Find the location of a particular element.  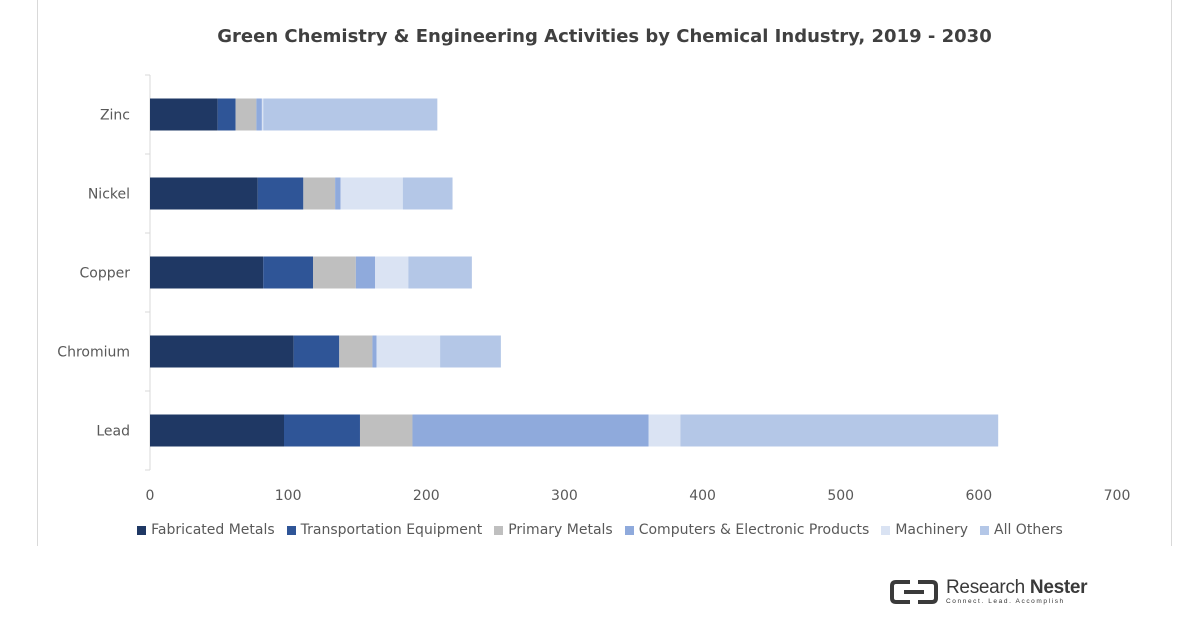

category-label-lead: Lead is located at coordinates (113, 432).